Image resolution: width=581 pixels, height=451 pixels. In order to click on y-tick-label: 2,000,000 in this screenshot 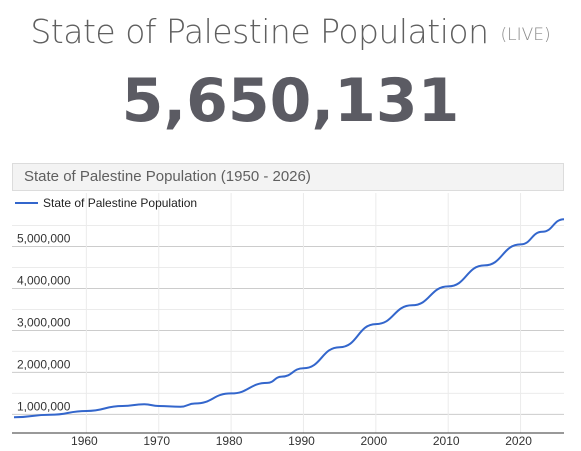, I will do `click(44, 364)`.